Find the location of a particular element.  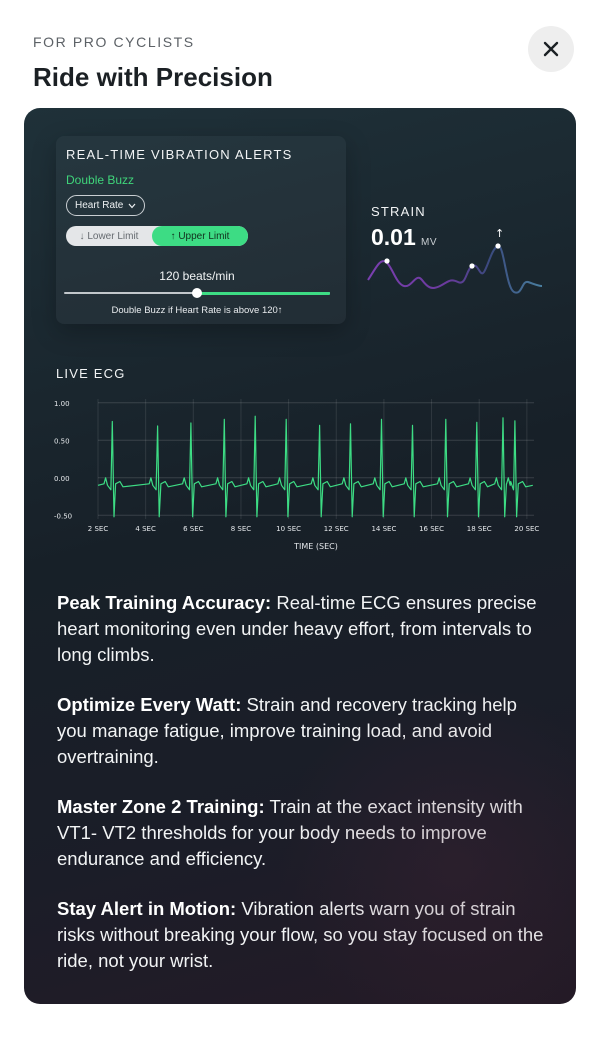

strain-value: 0.01 is located at coordinates (393, 237).